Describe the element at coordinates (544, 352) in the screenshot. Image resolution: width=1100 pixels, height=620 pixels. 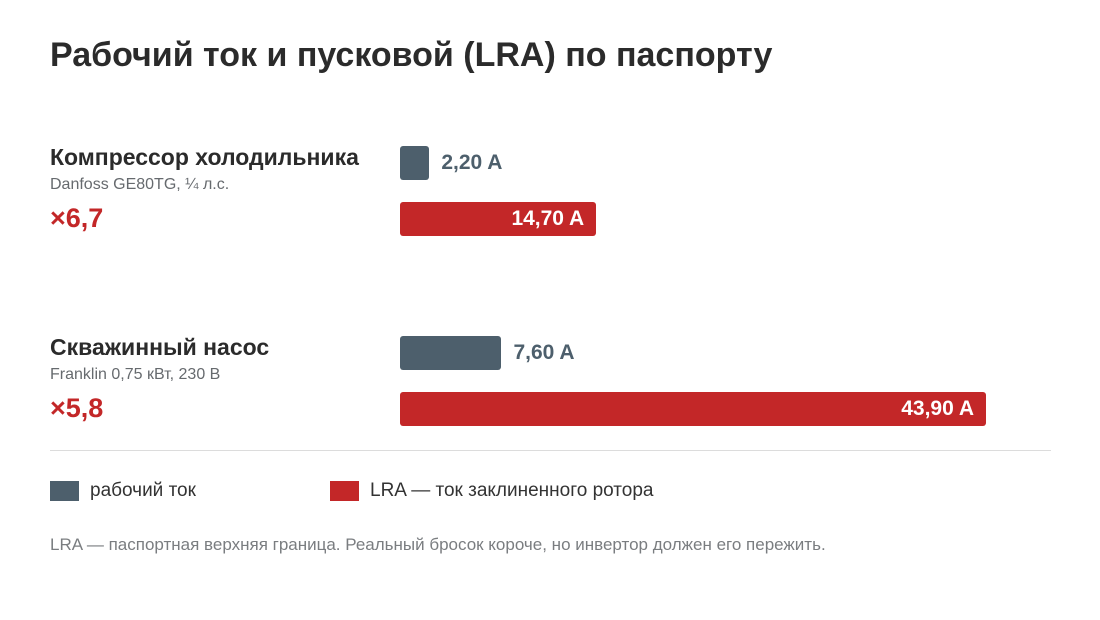
I see `bar-value-label: 7,60 A` at that location.